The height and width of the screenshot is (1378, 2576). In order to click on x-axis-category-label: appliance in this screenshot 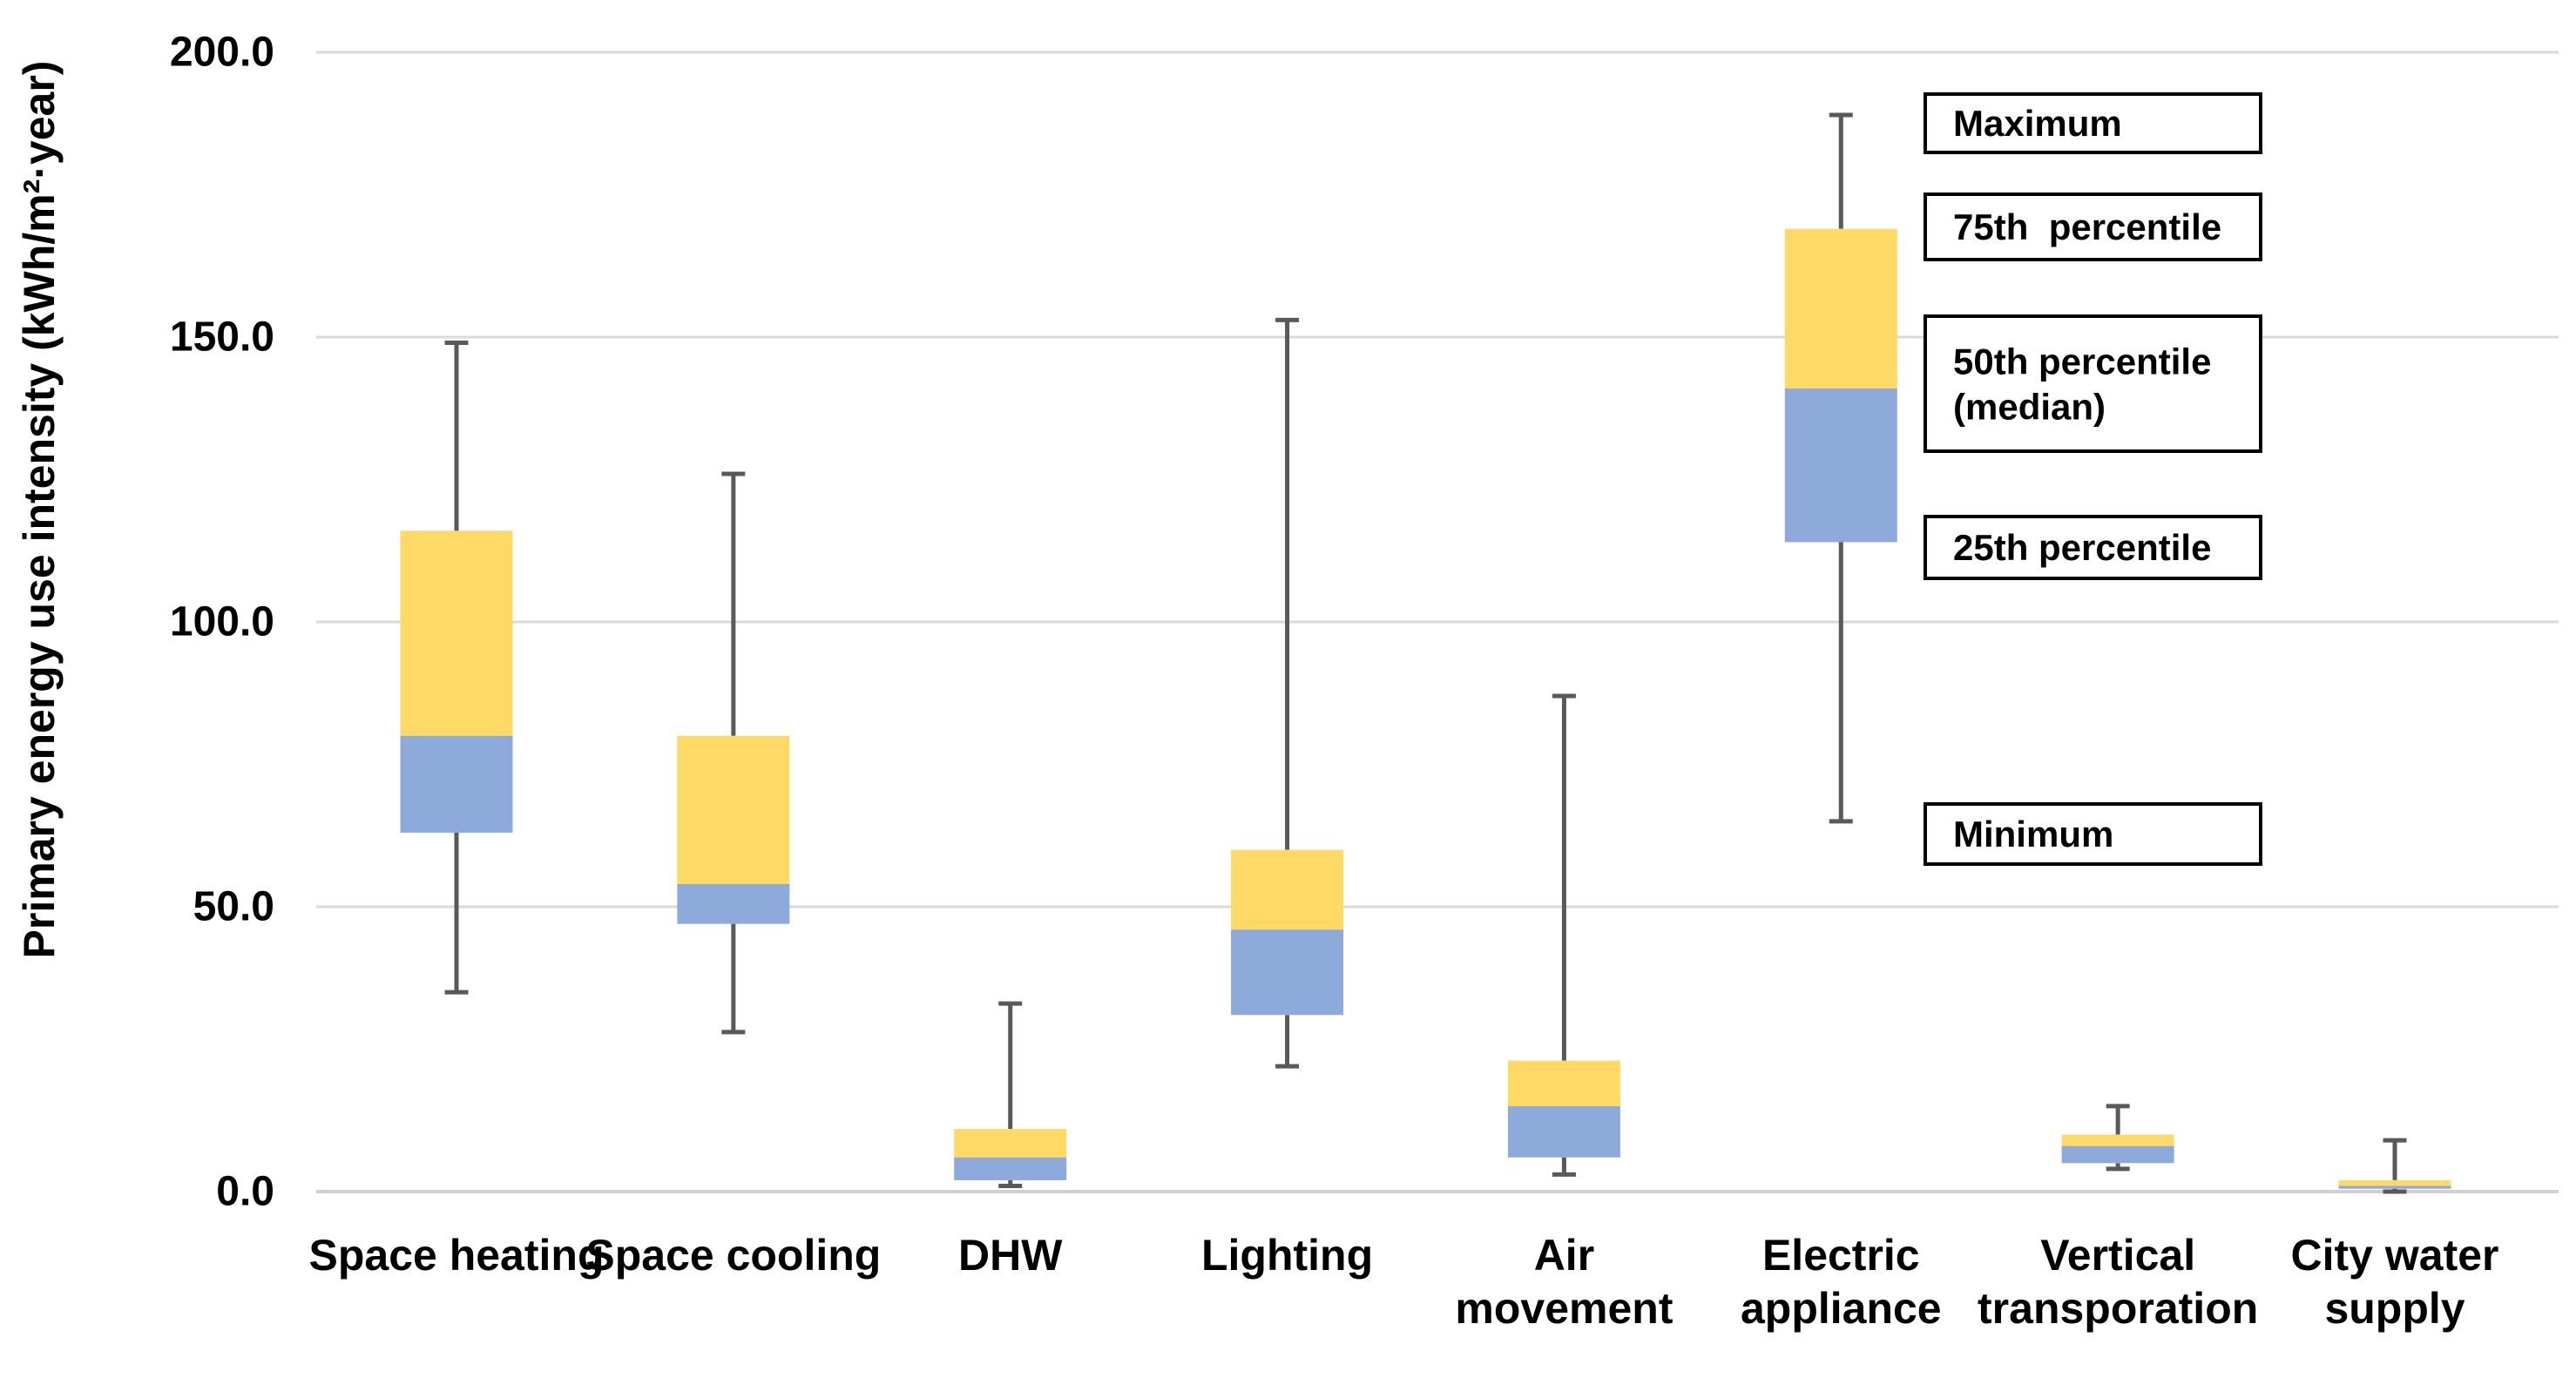, I will do `click(1841, 1309)`.